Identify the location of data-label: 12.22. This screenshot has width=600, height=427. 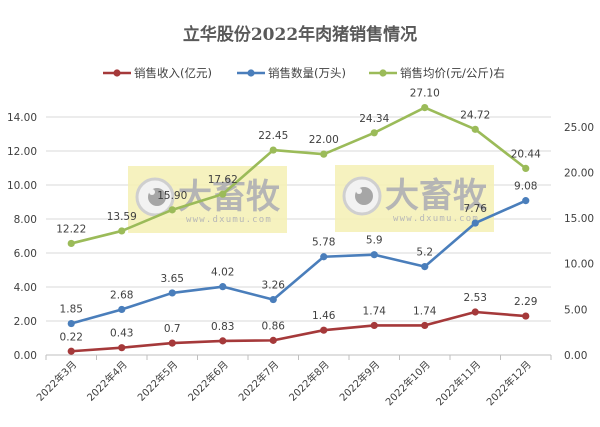
(71, 229).